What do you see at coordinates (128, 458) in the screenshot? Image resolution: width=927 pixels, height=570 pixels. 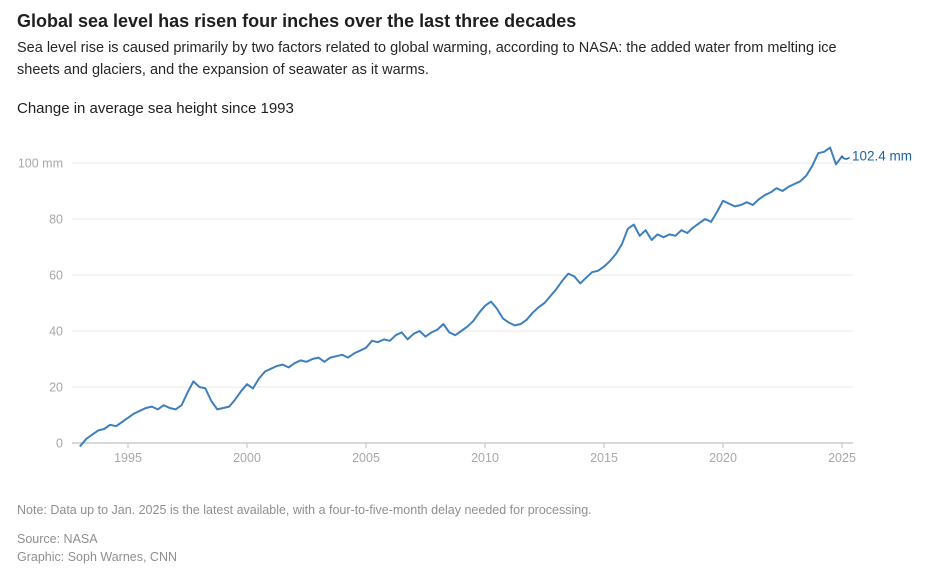 I see `x-axis-label: 1995` at bounding box center [128, 458].